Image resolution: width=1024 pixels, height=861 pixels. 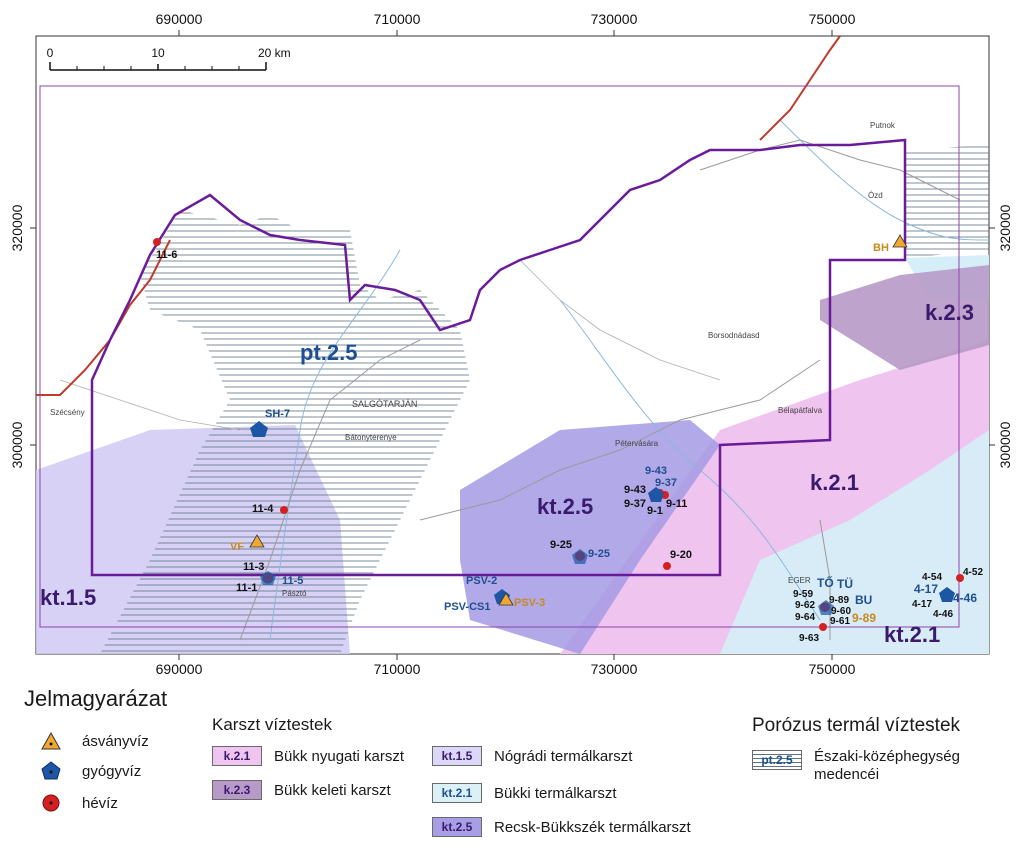 What do you see at coordinates (96, 698) in the screenshot?
I see `legend-title: Jelmagyarázat` at bounding box center [96, 698].